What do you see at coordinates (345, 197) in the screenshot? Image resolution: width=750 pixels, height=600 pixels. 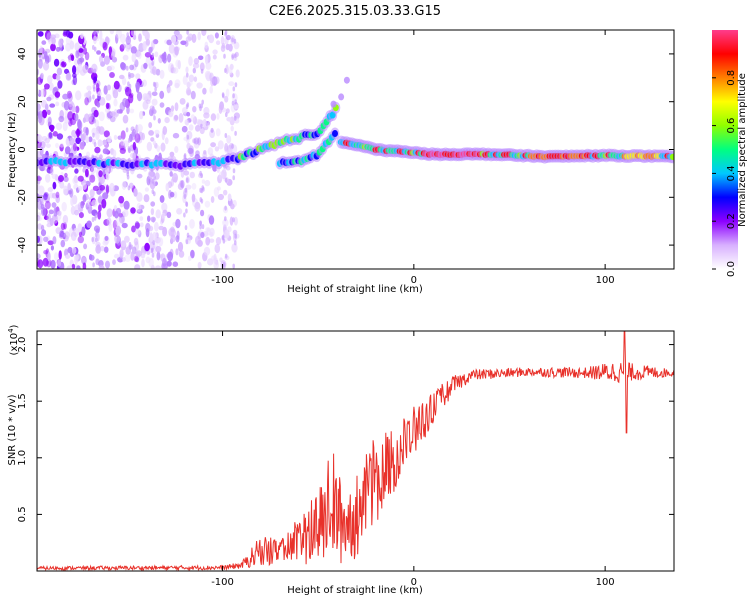 I see `spectrogram-y-tick: -20` at bounding box center [345, 197].